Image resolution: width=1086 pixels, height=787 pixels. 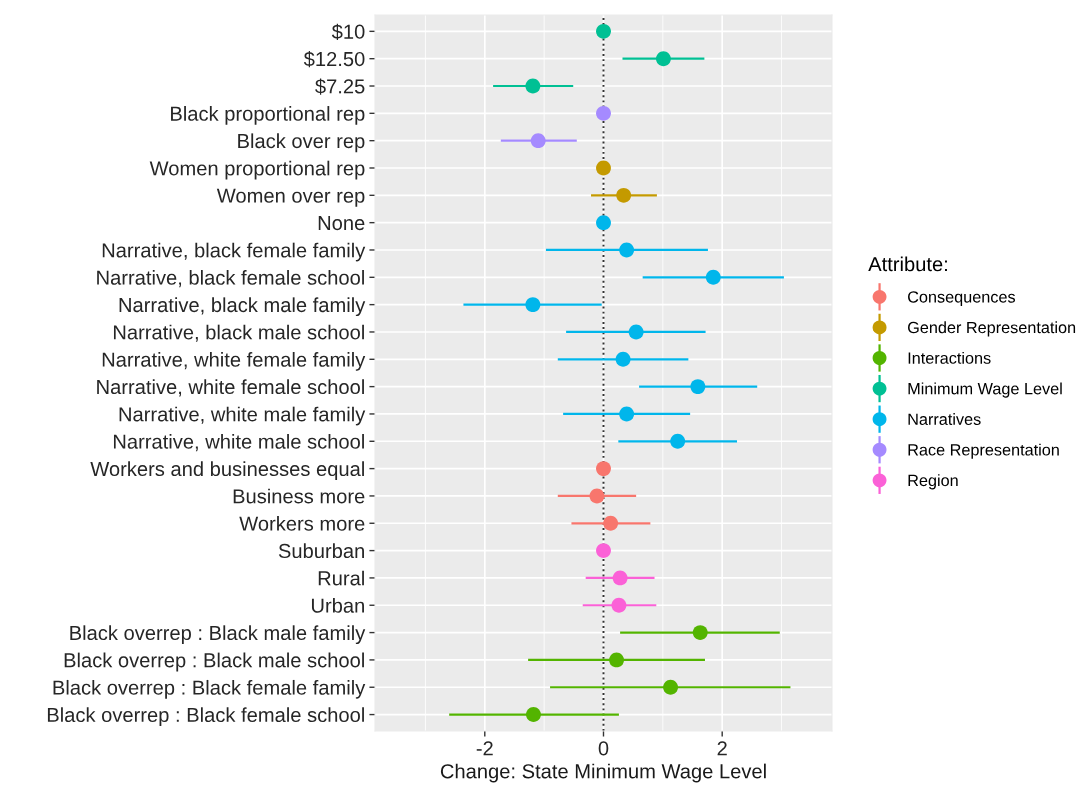 I want to click on y-tick-label: Suburban, so click(x=321, y=551).